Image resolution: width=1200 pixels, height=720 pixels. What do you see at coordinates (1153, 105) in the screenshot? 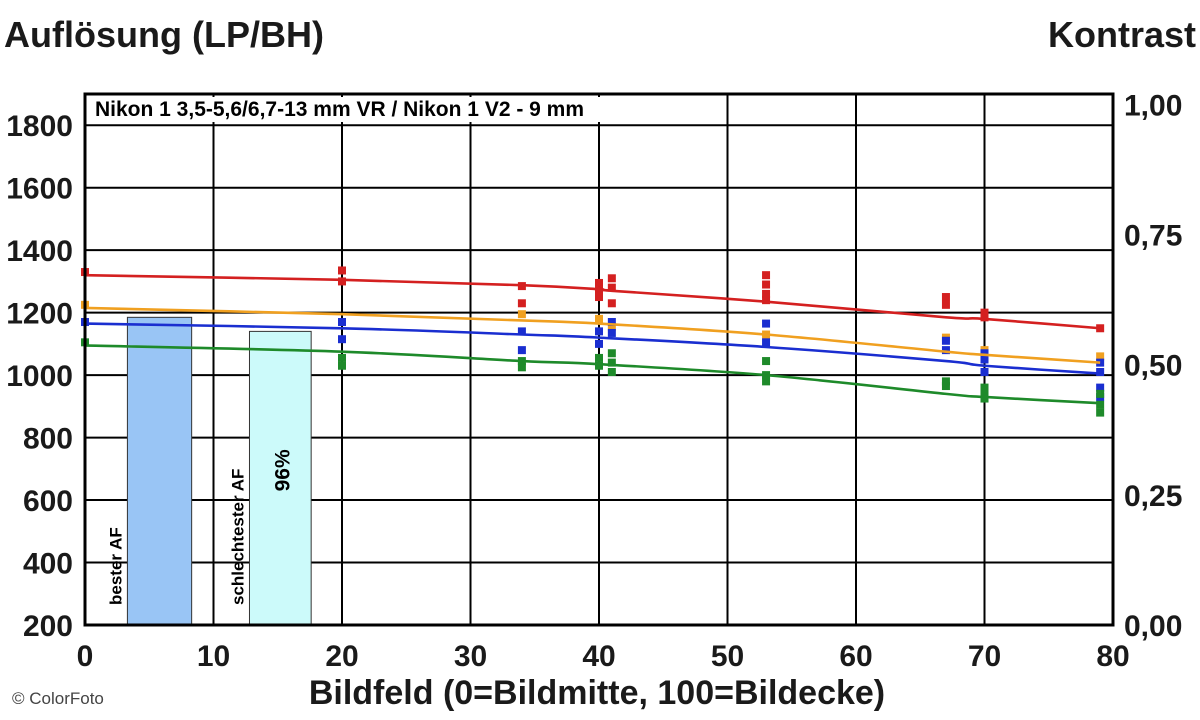
I see `y2-tick-1-00: 1,00` at bounding box center [1153, 105].